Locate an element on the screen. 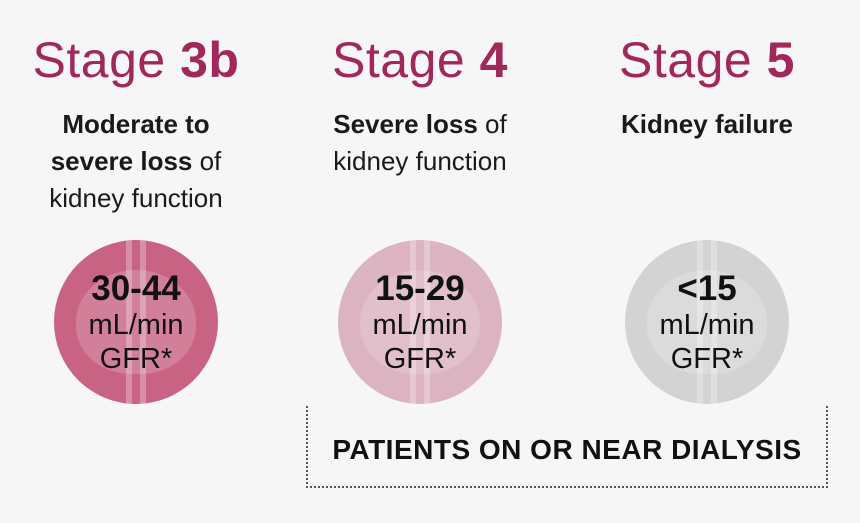 The height and width of the screenshot is (523, 860). stage-description: Moderate to severe loss of kidney function is located at coordinates (138, 161).